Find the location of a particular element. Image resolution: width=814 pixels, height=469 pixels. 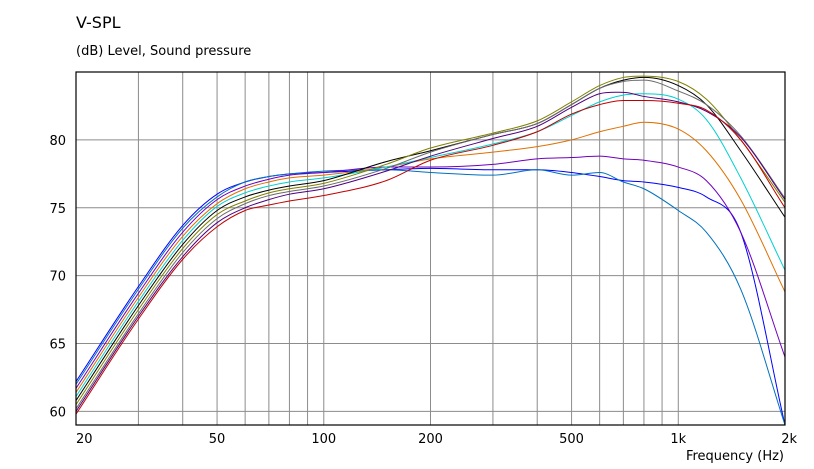

y-tick-label: 75 is located at coordinates (57, 209).